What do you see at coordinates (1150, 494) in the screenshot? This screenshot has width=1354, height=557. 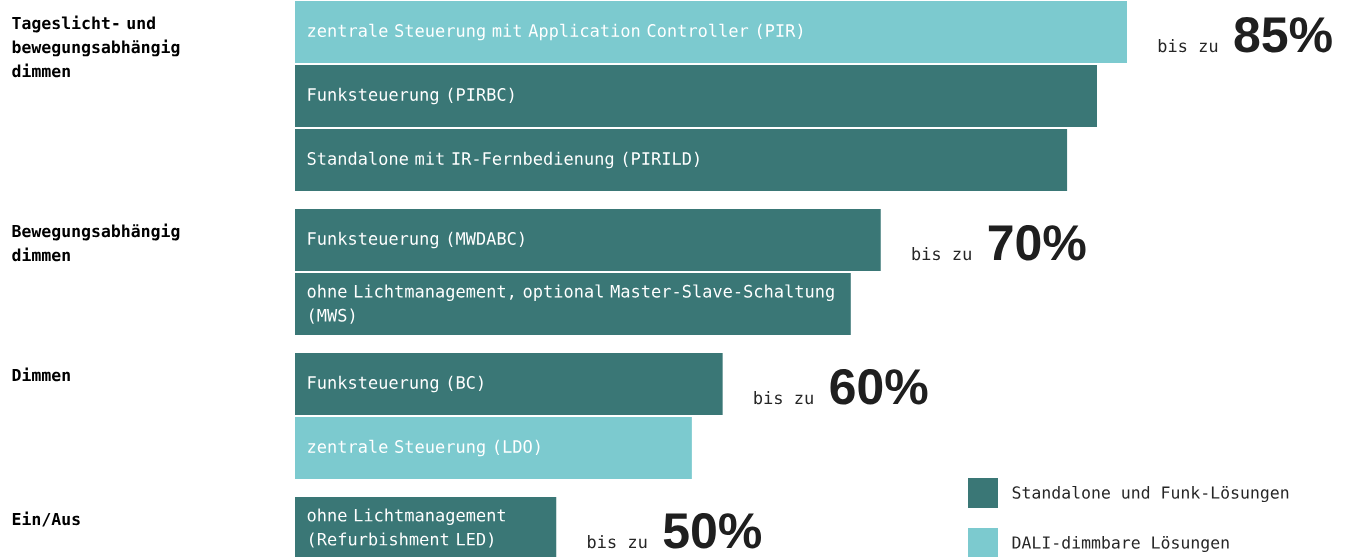 I see `legend-label: Standalone und Funk-Lösungen` at bounding box center [1150, 494].